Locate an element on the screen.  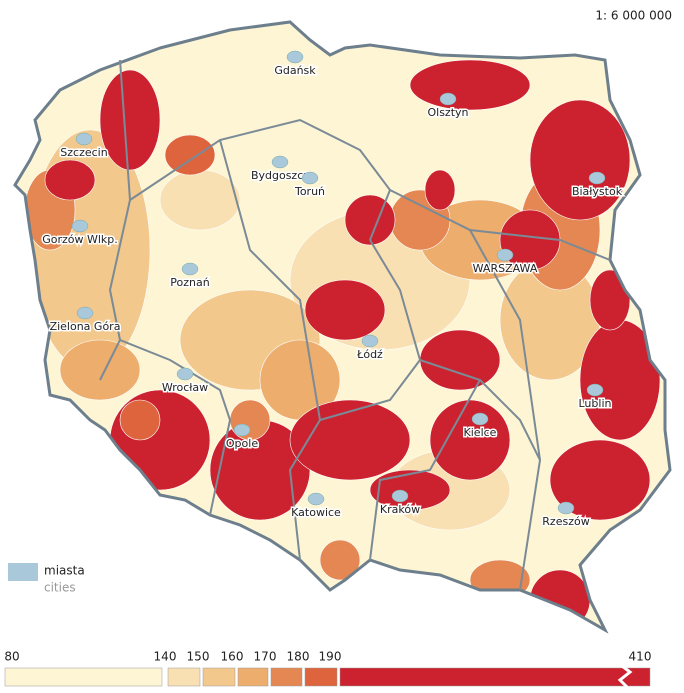
city-label: Kielce is located at coordinates (480, 432).